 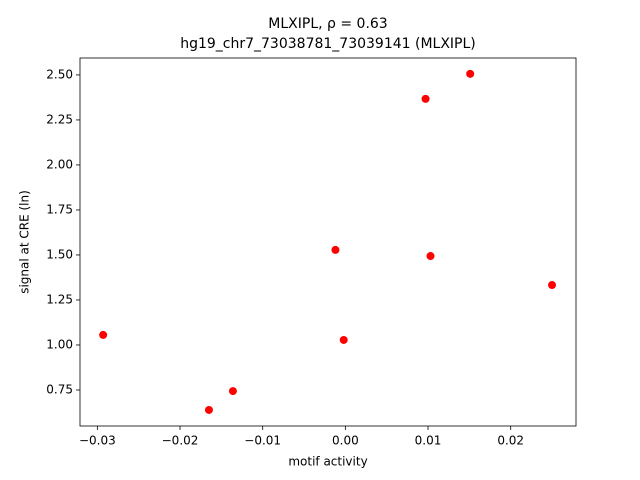 What do you see at coordinates (180, 441) in the screenshot?
I see `x-tick-label: −0.02` at bounding box center [180, 441].